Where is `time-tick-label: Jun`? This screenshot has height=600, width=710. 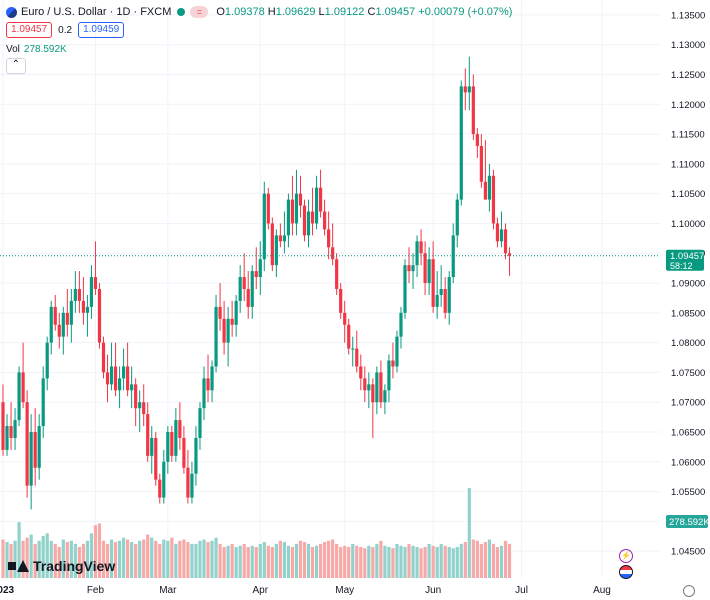 time-tick-label: Jun is located at coordinates (433, 590).